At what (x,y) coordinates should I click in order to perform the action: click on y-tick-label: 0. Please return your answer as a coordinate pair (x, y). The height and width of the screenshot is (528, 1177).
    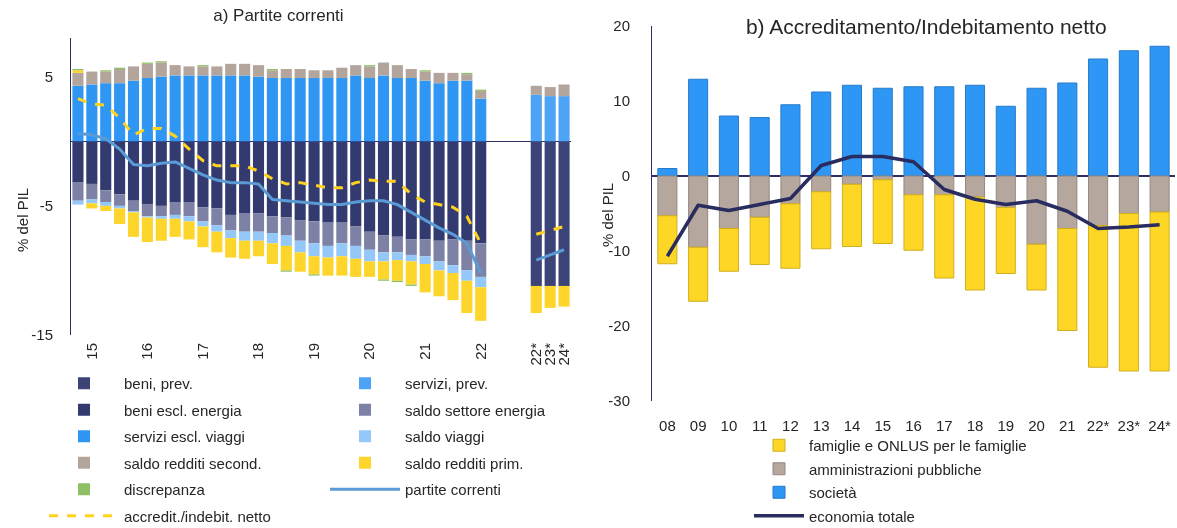
    Looking at the image, I should click on (625, 176).